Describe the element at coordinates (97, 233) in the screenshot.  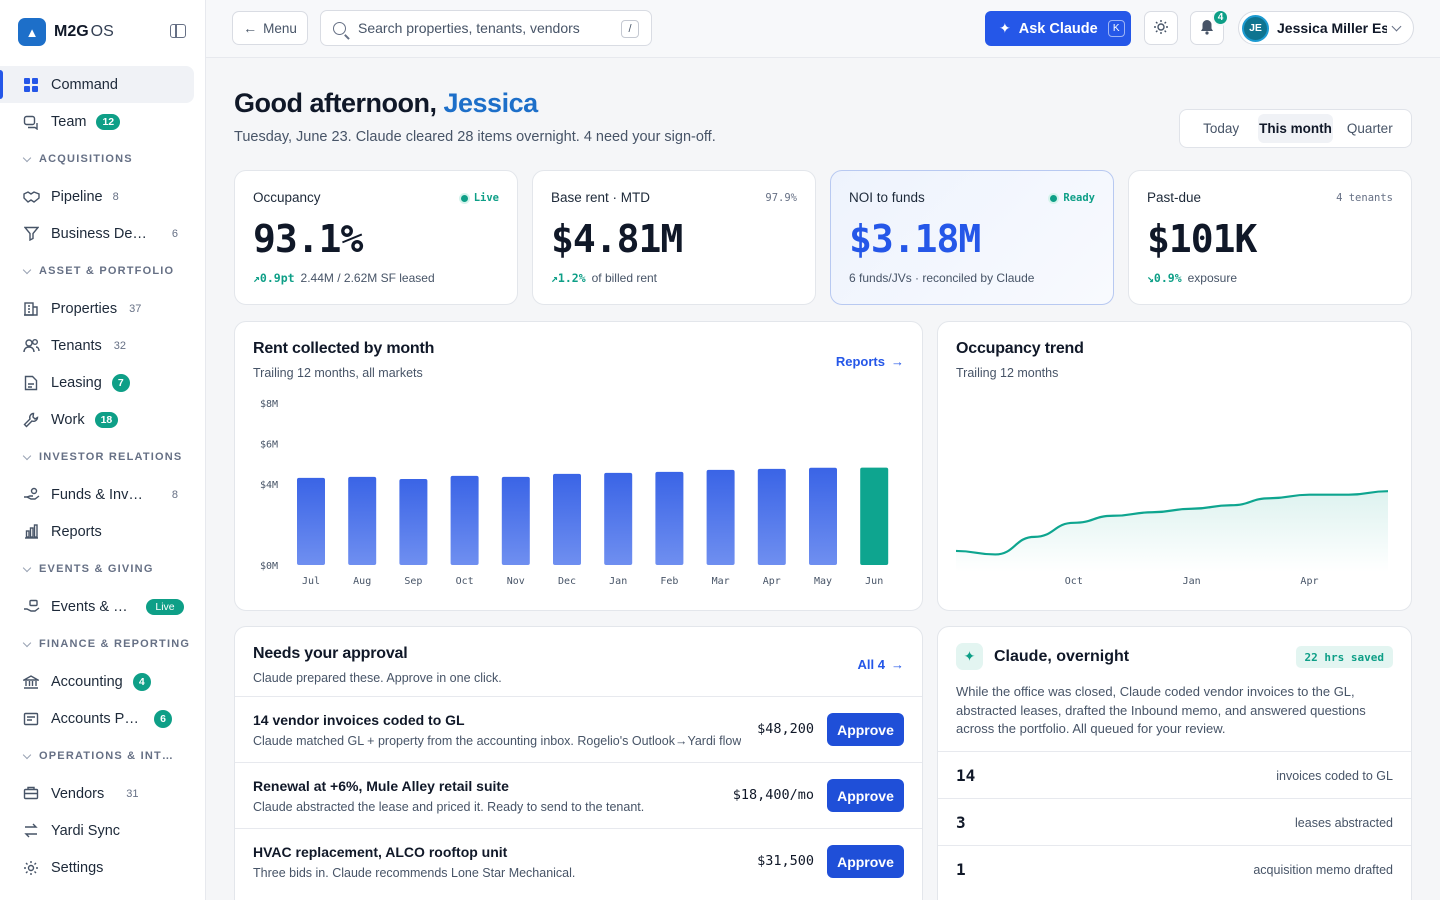
I see `sidebar-item-business-development: Business Development 6` at that location.